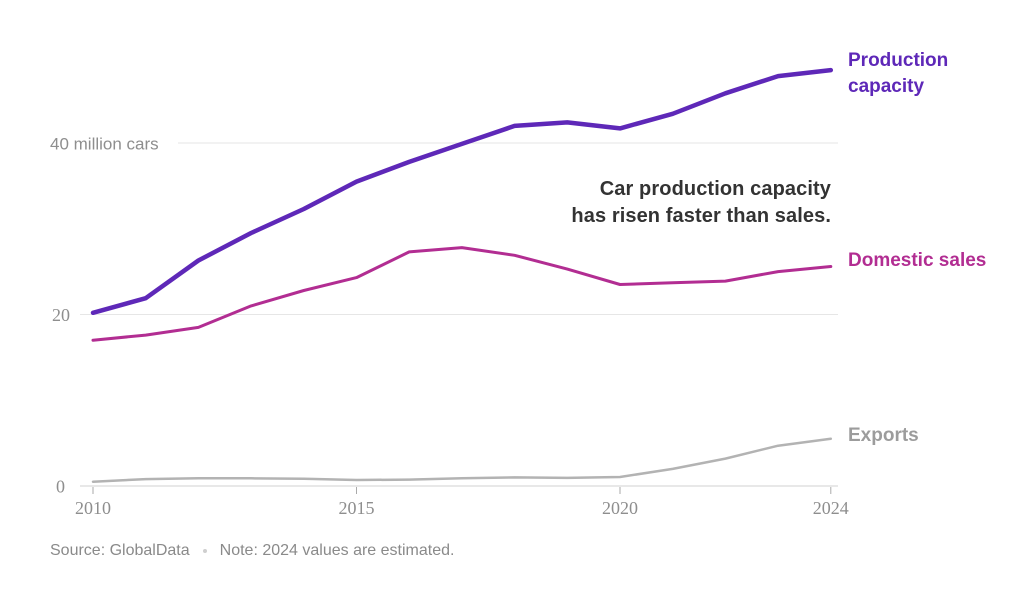  Describe the element at coordinates (883, 435) in the screenshot. I see `series-label-exports: Exports` at that location.